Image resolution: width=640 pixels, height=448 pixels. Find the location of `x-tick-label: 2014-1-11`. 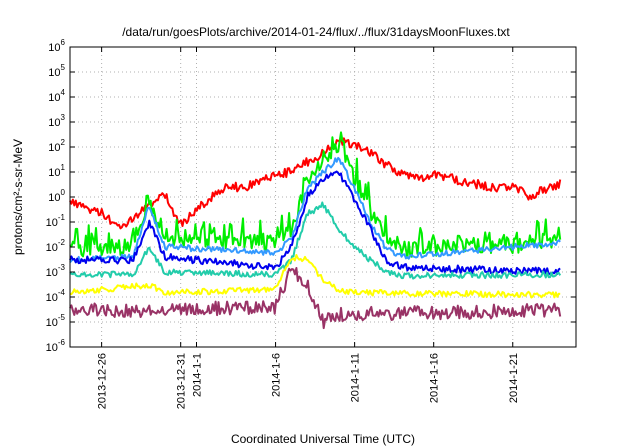

x-tick-label: 2014-1-11 is located at coordinates (356, 377).